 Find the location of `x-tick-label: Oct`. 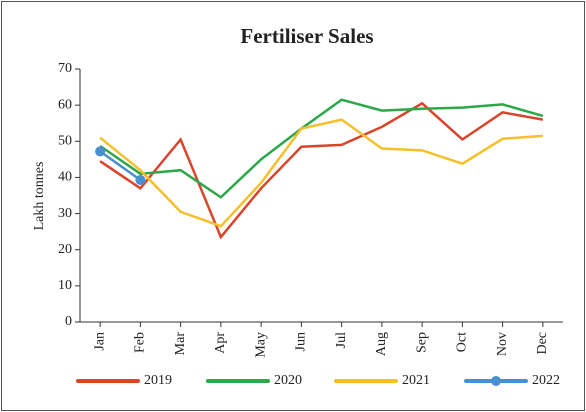

x-tick-label: Oct is located at coordinates (462, 342).